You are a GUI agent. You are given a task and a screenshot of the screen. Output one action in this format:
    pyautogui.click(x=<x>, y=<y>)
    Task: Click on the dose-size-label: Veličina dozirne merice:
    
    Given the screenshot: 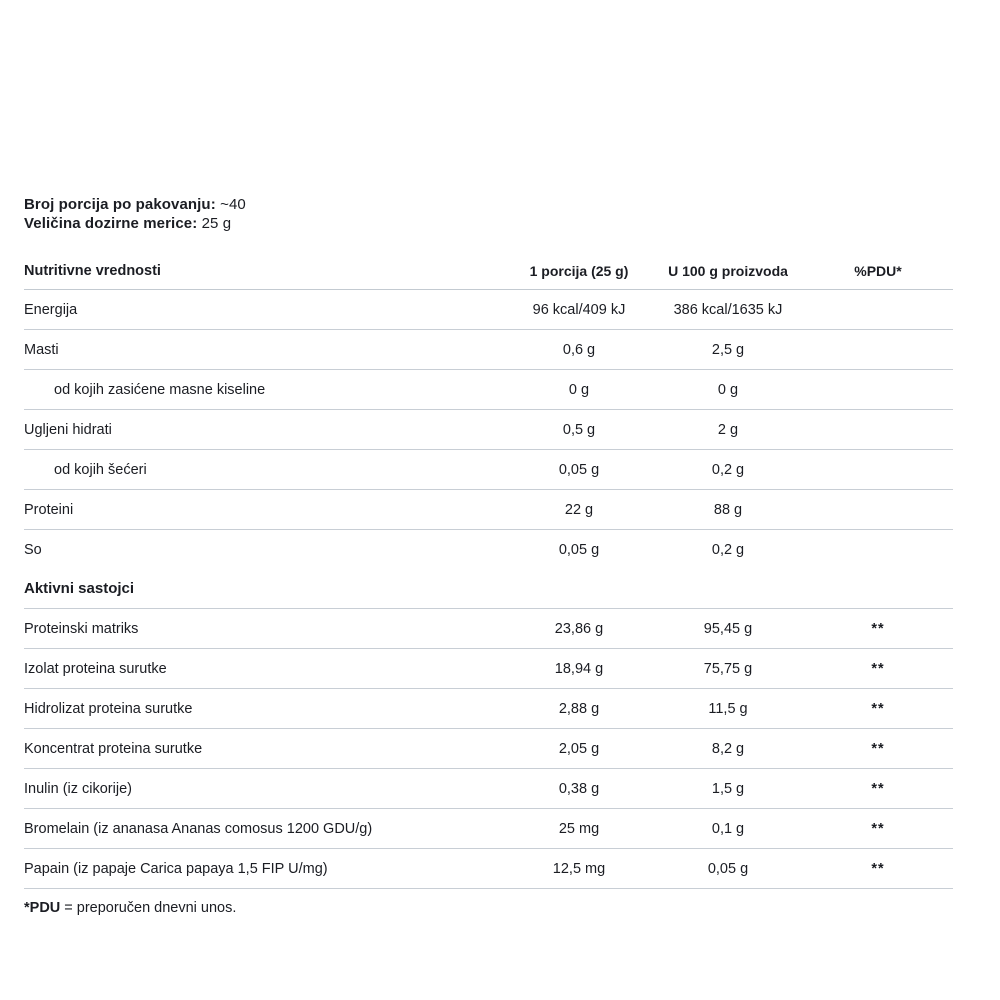 What is the action you would take?
    pyautogui.click(x=111, y=223)
    